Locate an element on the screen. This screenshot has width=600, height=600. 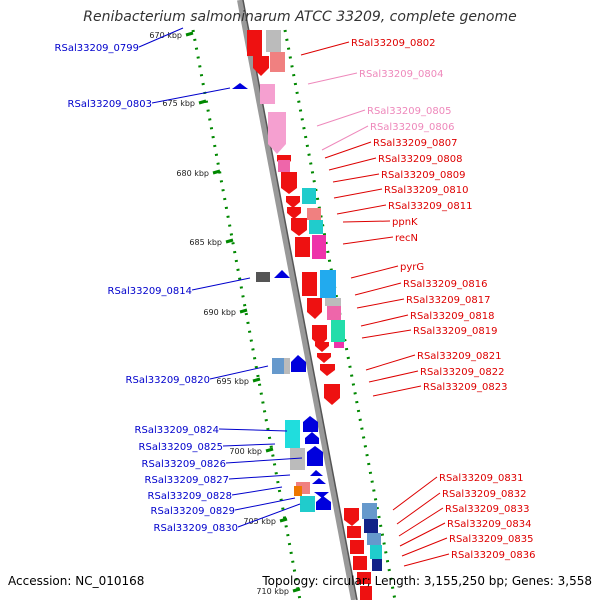
gene-label: RSal33209_0833 is located at coordinates (487, 509).